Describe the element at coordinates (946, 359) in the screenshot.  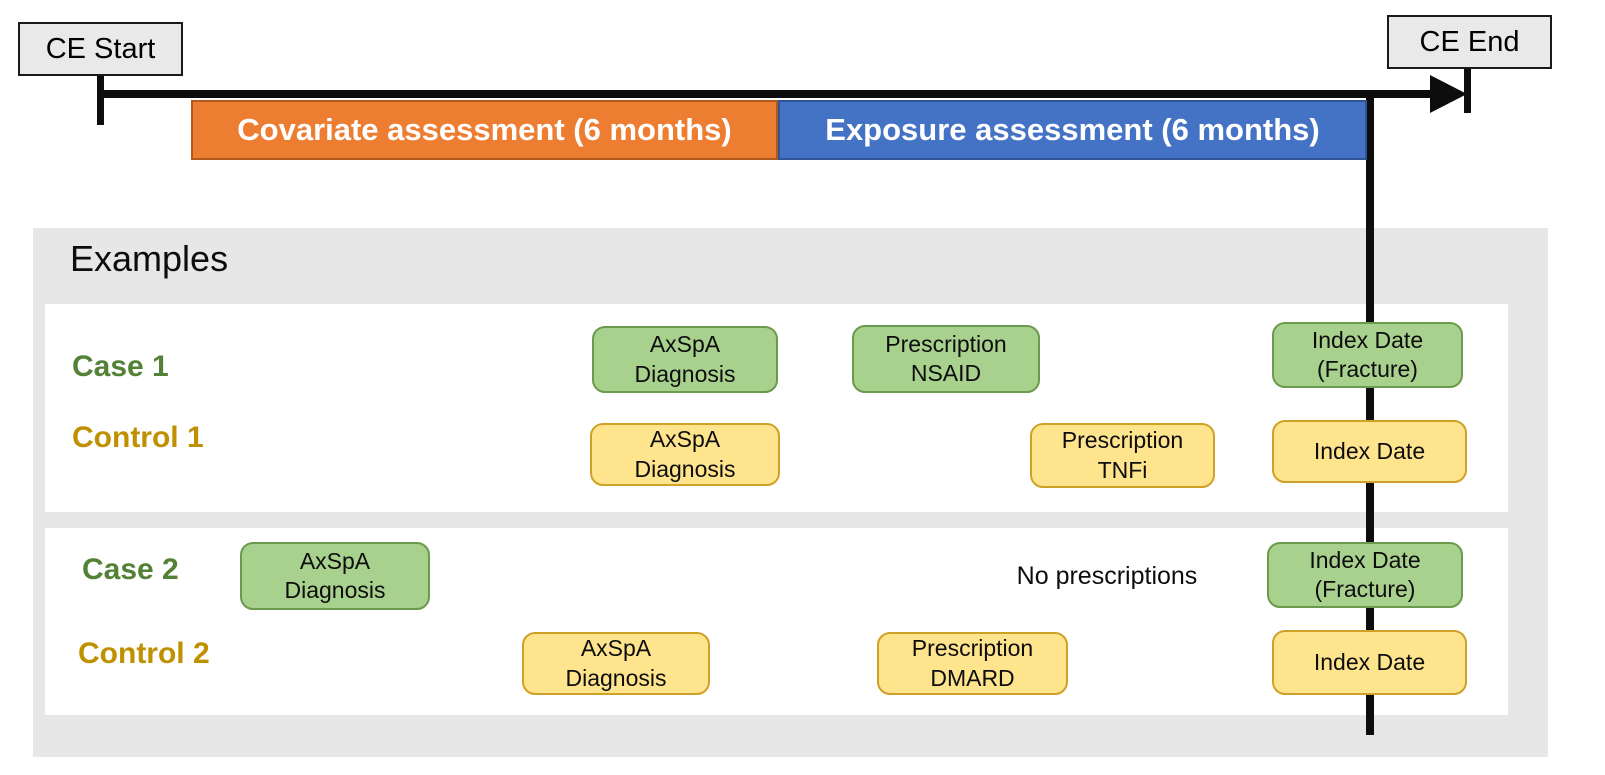
I see `case1-prescription-box: Prescription NSAID` at that location.